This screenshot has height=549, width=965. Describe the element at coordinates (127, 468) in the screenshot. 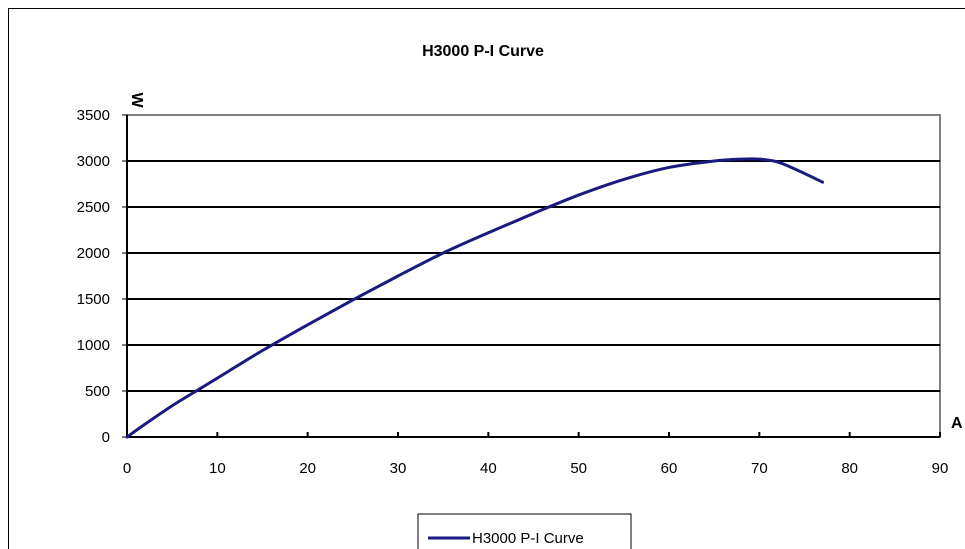

I see `x-tick-label: 0` at that location.